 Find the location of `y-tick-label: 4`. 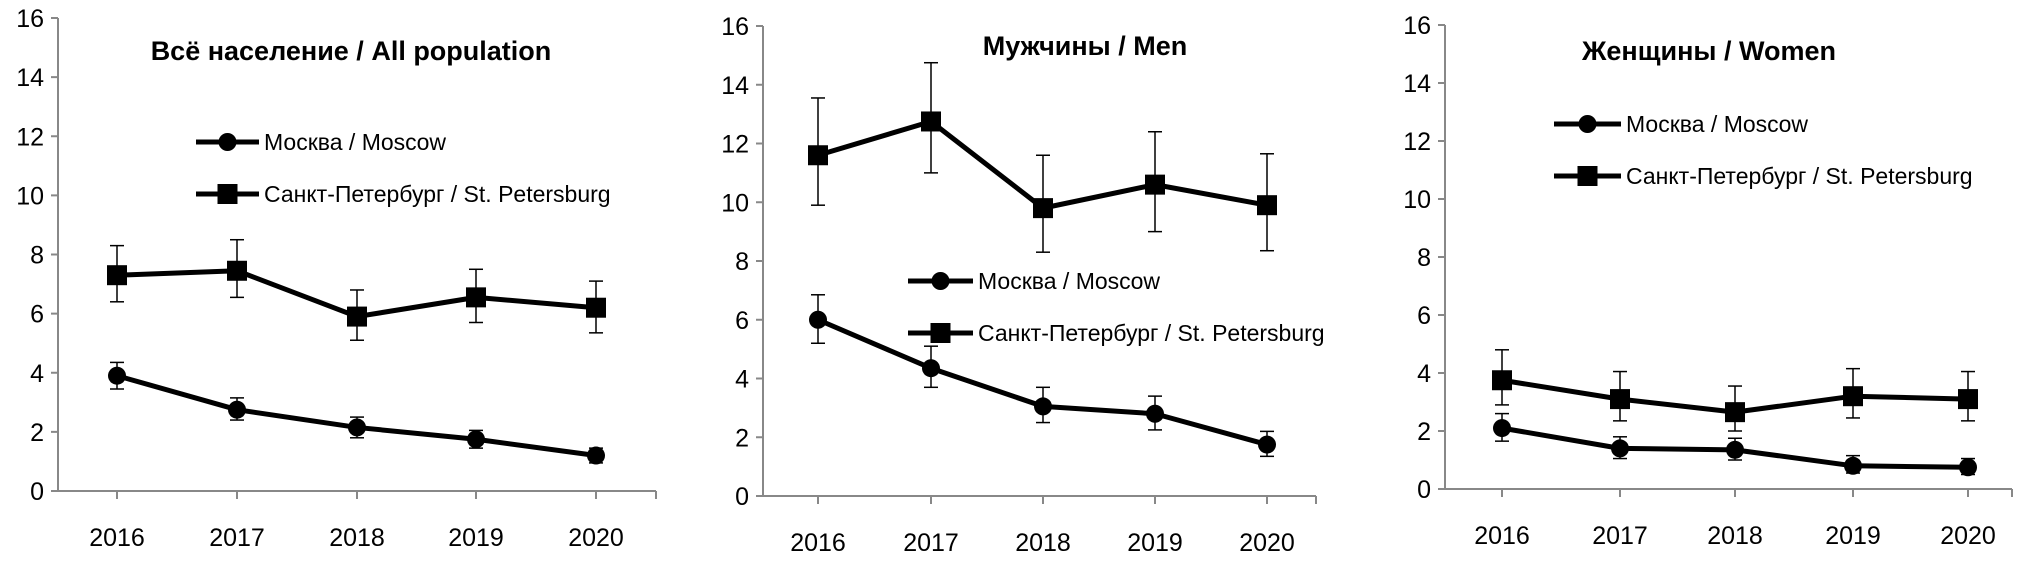

y-tick-label: 4 is located at coordinates (742, 380).